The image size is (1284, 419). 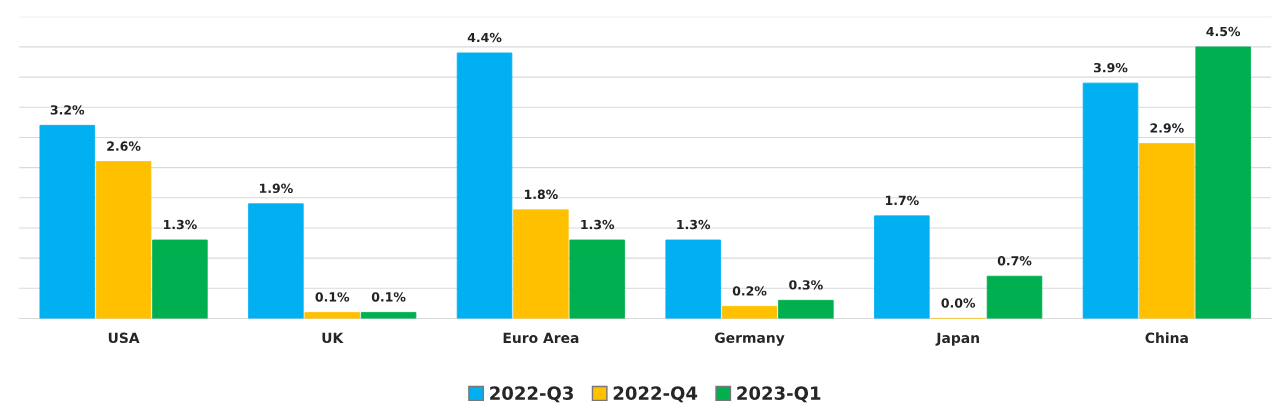 I want to click on x-tick-label: Japan, so click(x=957, y=339).